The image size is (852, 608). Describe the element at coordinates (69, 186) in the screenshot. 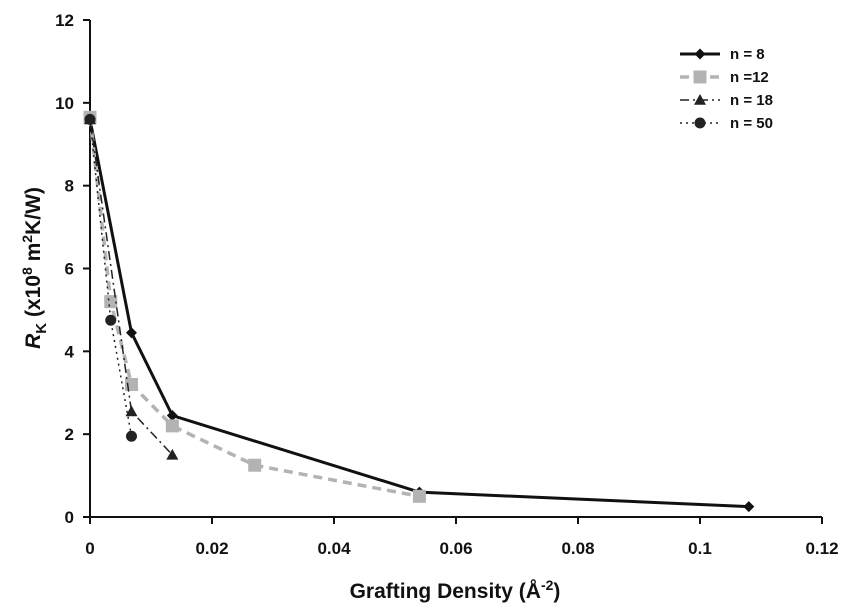

I see `y-tick-label: 8` at that location.